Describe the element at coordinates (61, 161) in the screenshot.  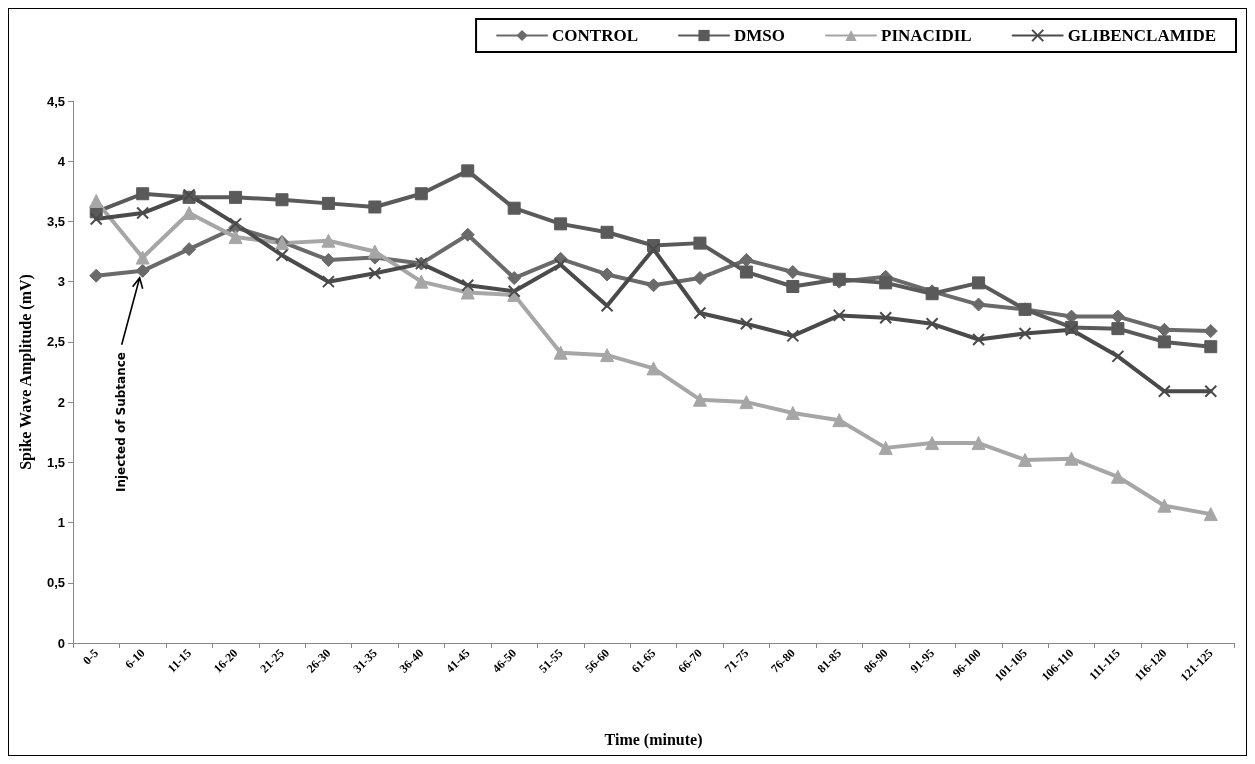
I see `y-tick-label: 4` at that location.